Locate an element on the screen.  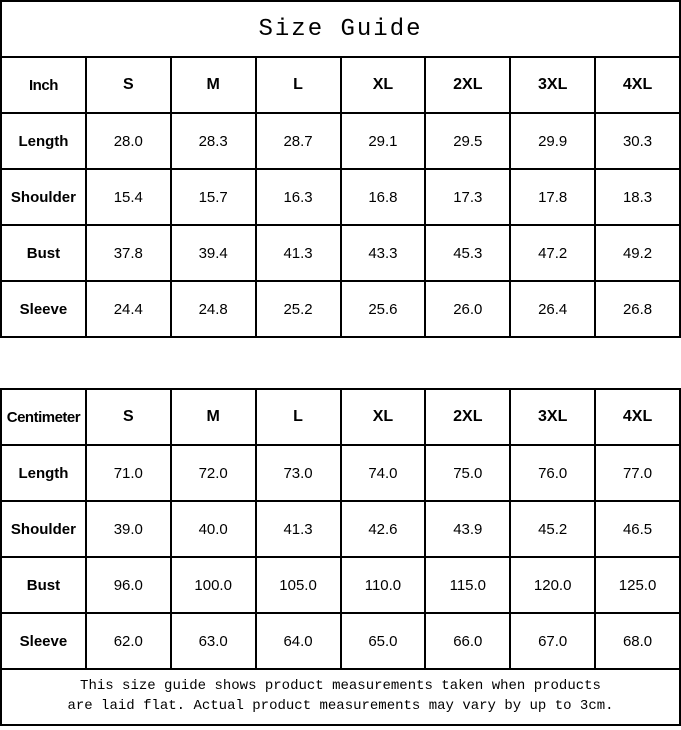
measurement-row: Length 28.0 28.3 28.7 29.1 29.5 29.9 30.3 is located at coordinates (340, 141).